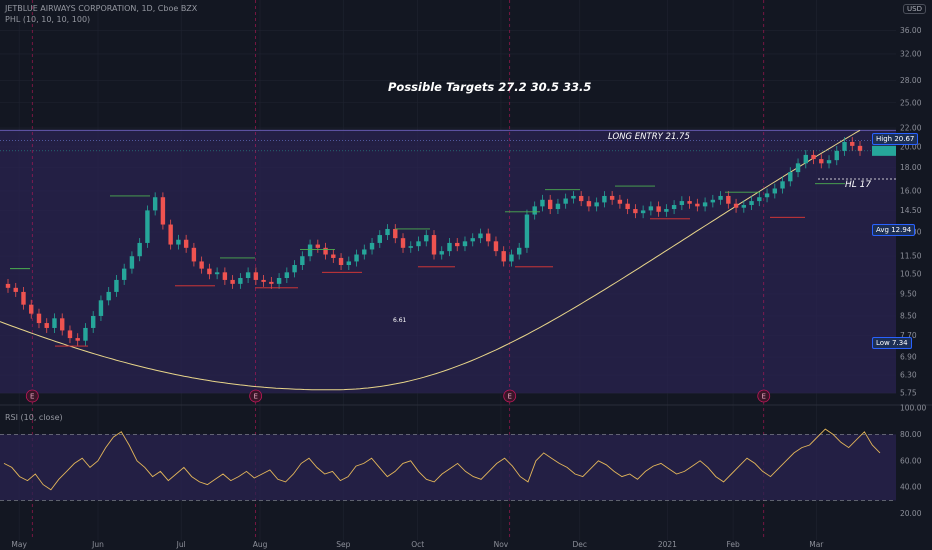 The height and width of the screenshot is (550, 932). What do you see at coordinates (911, 513) in the screenshot?
I see `rsi-tick-label: 20.00` at bounding box center [911, 513].